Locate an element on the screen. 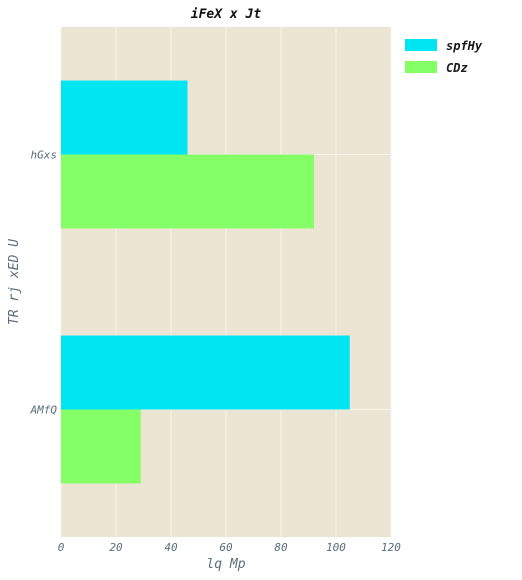 Image resolution: width=522 pixels, height=580 pixels. bar-spfHy-AMfQ is located at coordinates (205, 372).